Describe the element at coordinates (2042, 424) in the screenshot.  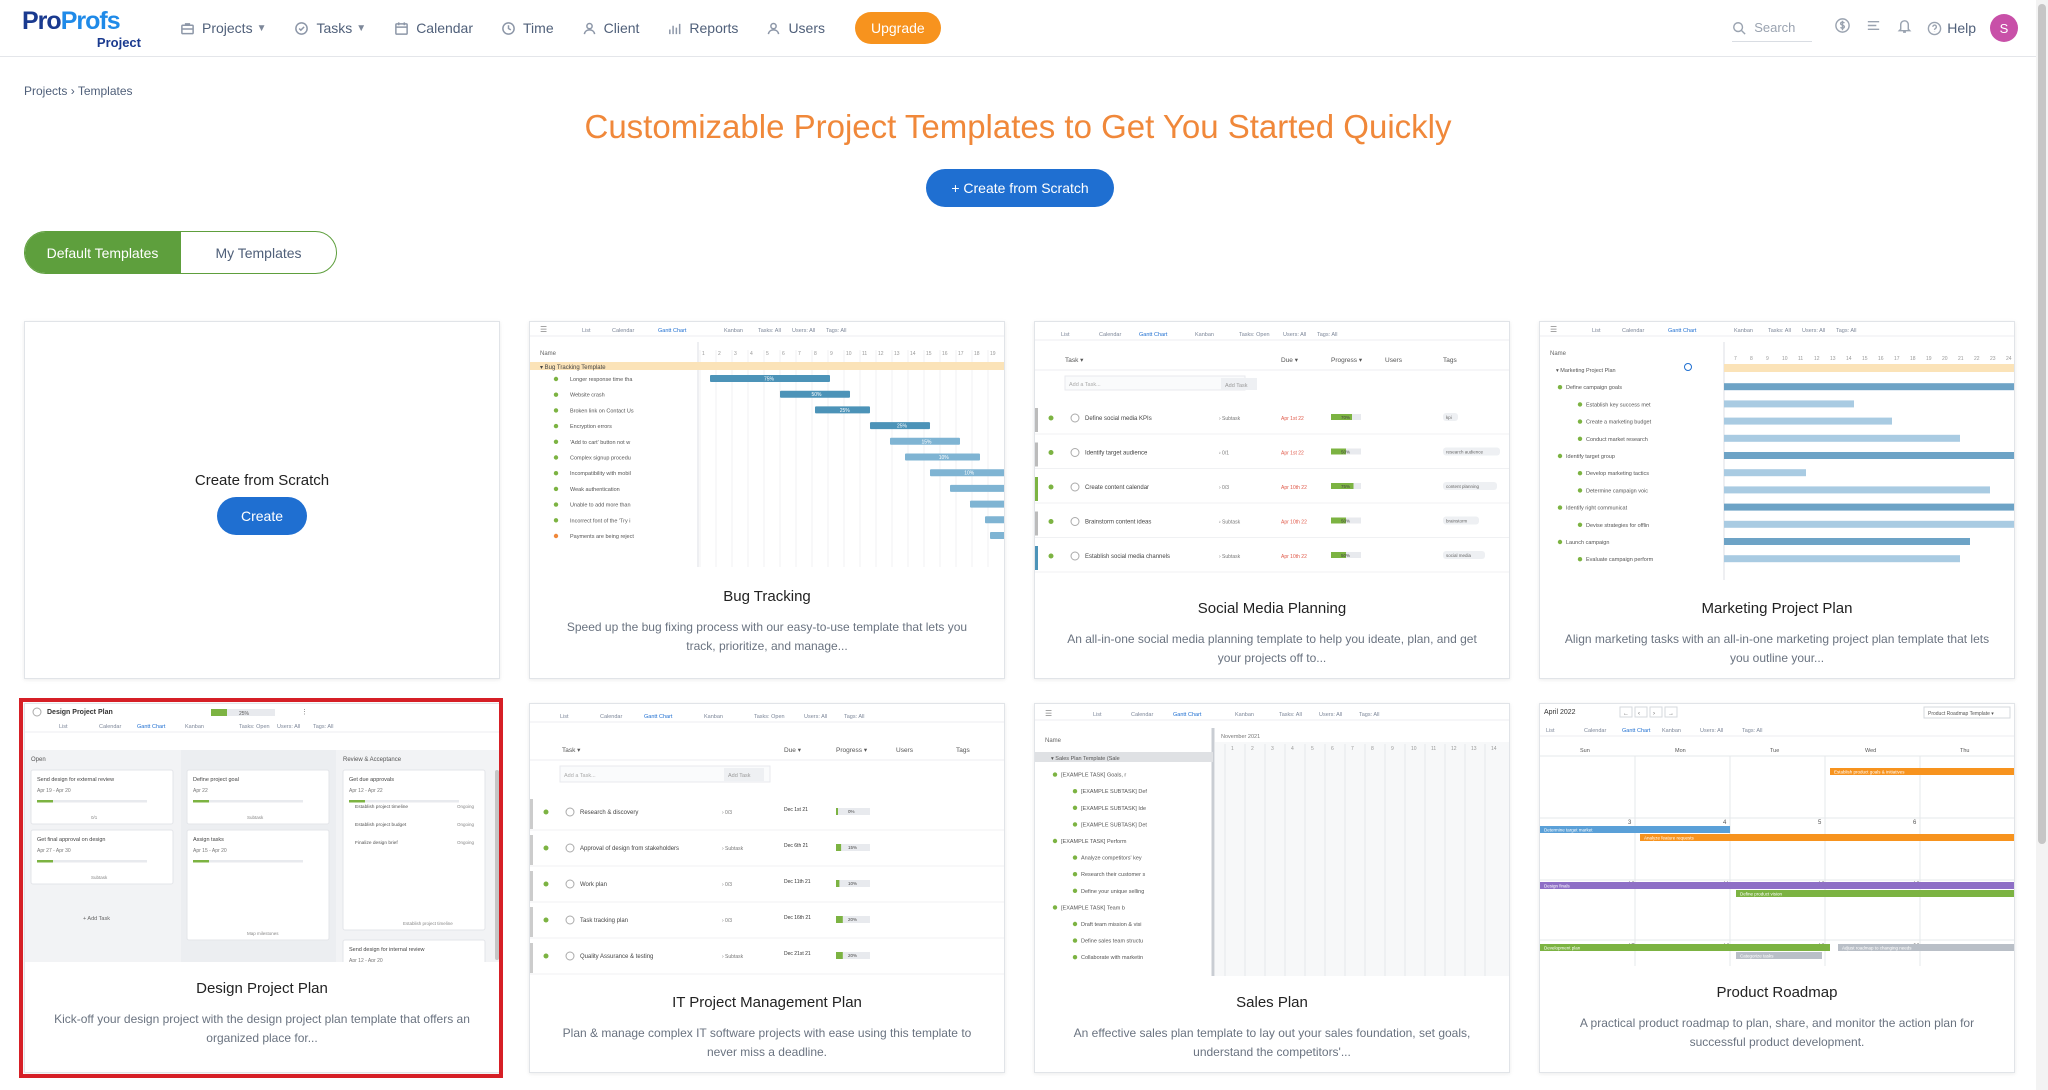
I see `scrollbar-thumb` at that location.